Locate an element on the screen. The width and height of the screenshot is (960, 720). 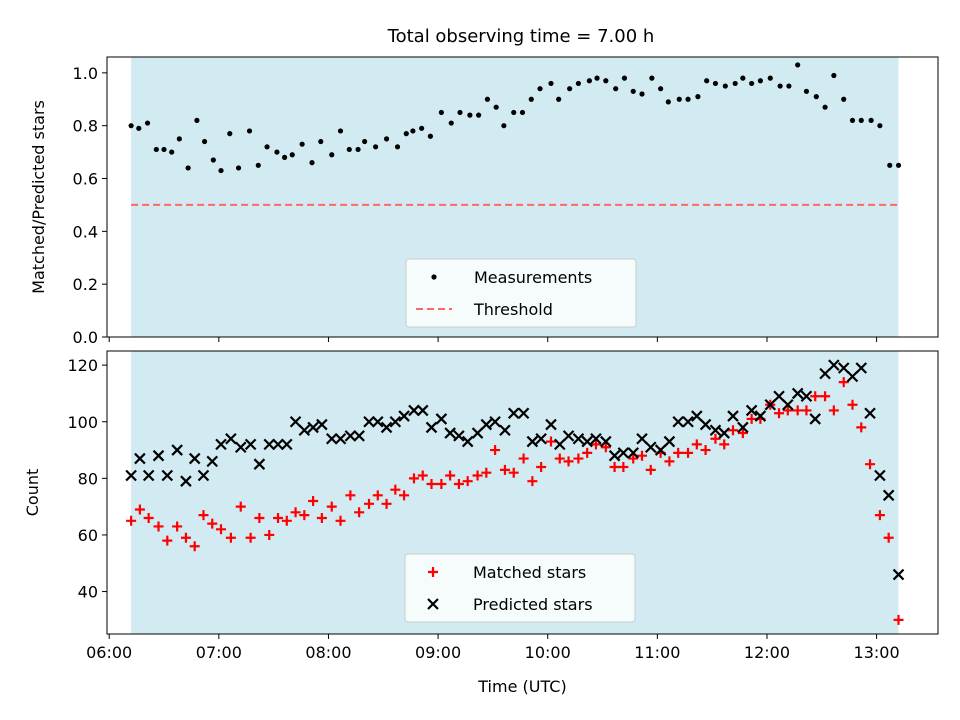
xtick-label: 09:00 is located at coordinates (438, 652).